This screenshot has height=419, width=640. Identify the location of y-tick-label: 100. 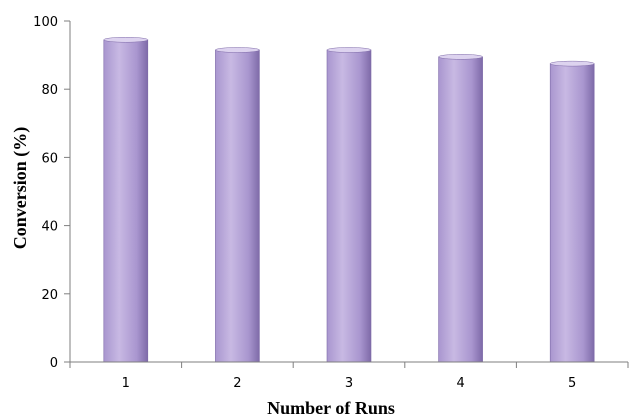
(45, 22).